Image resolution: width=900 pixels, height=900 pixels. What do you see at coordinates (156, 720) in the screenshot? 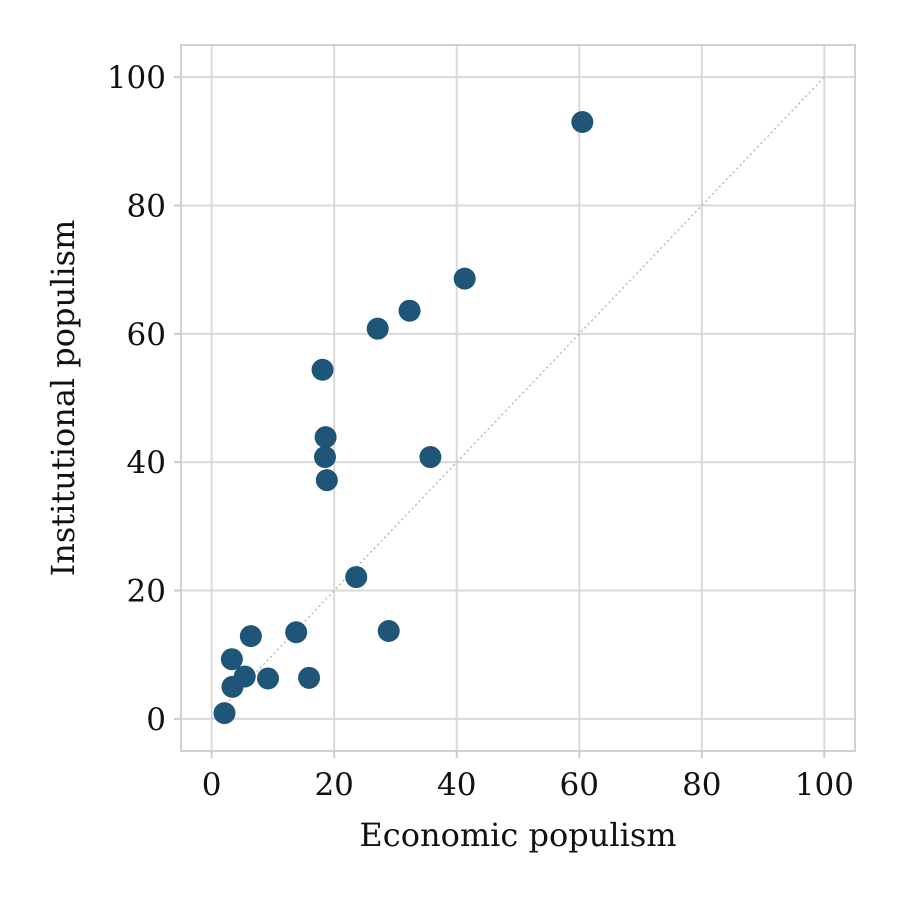
I see `y-tick-label: 0` at bounding box center [156, 720].